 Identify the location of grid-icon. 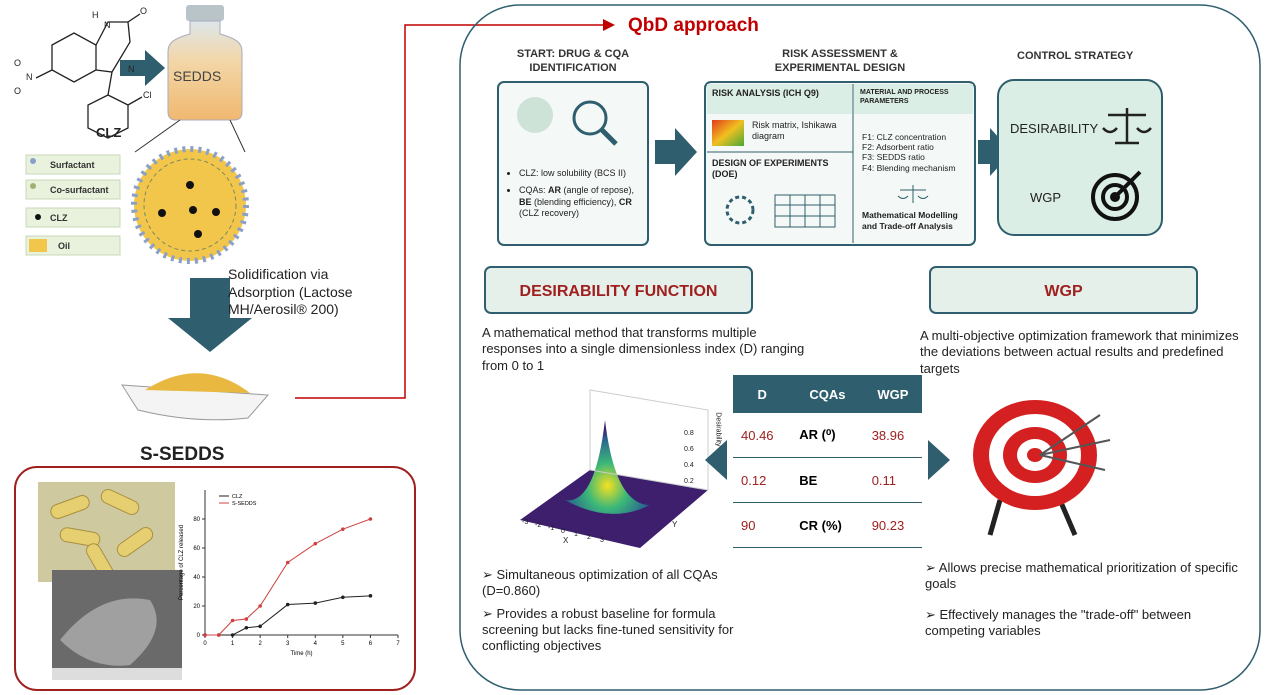
(805, 211).